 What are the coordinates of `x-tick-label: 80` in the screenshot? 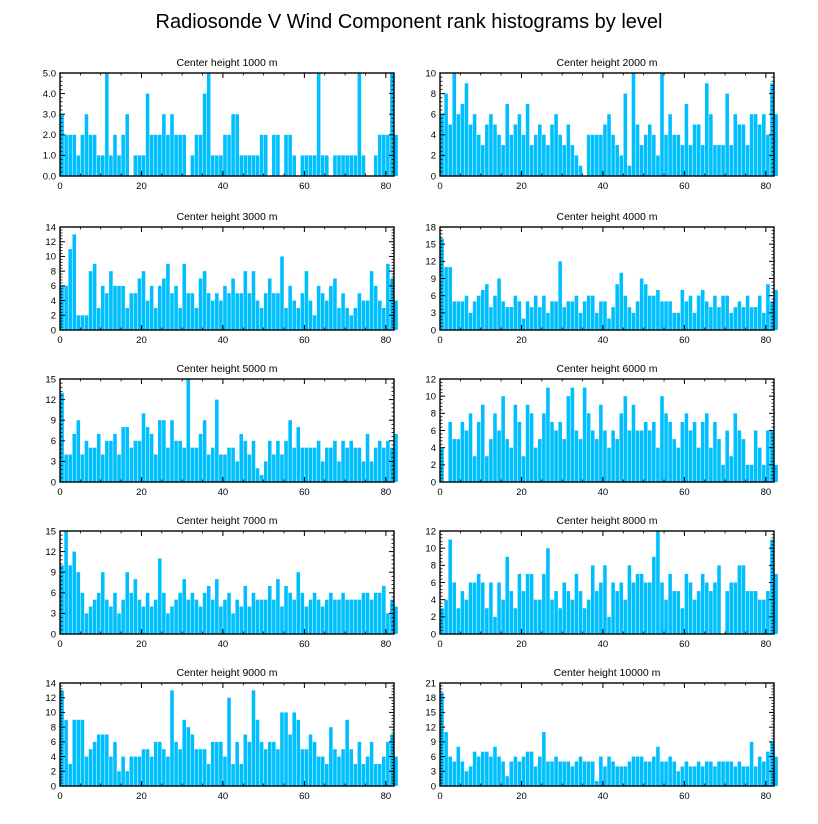 It's located at (766, 644).